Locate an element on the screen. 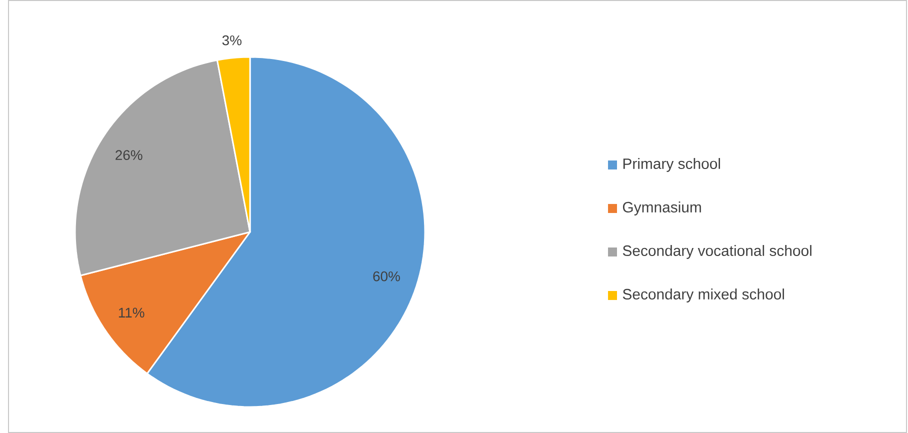 This screenshot has height=433, width=908. data-label: 11% is located at coordinates (131, 313).